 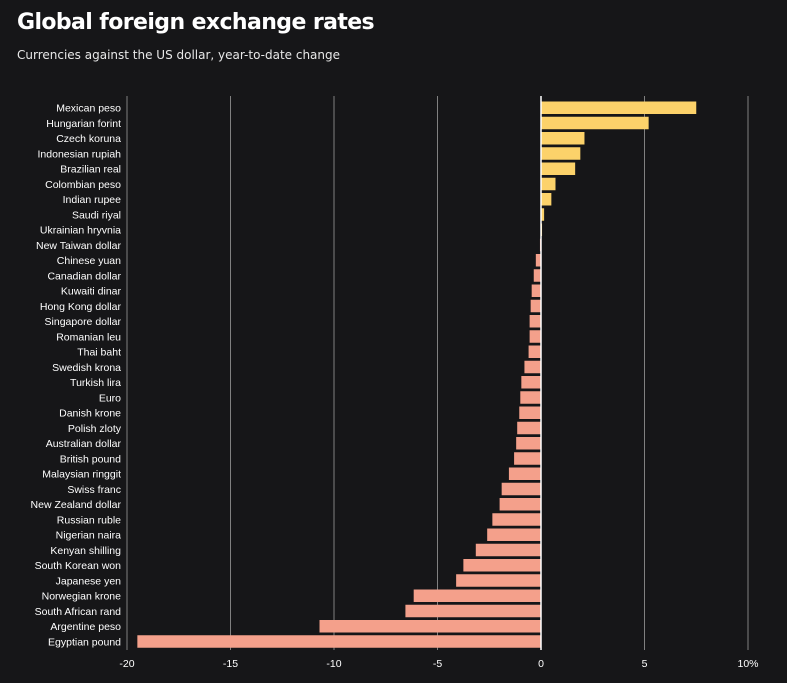 I want to click on category-label: Kenyan shilling, so click(x=85, y=551).